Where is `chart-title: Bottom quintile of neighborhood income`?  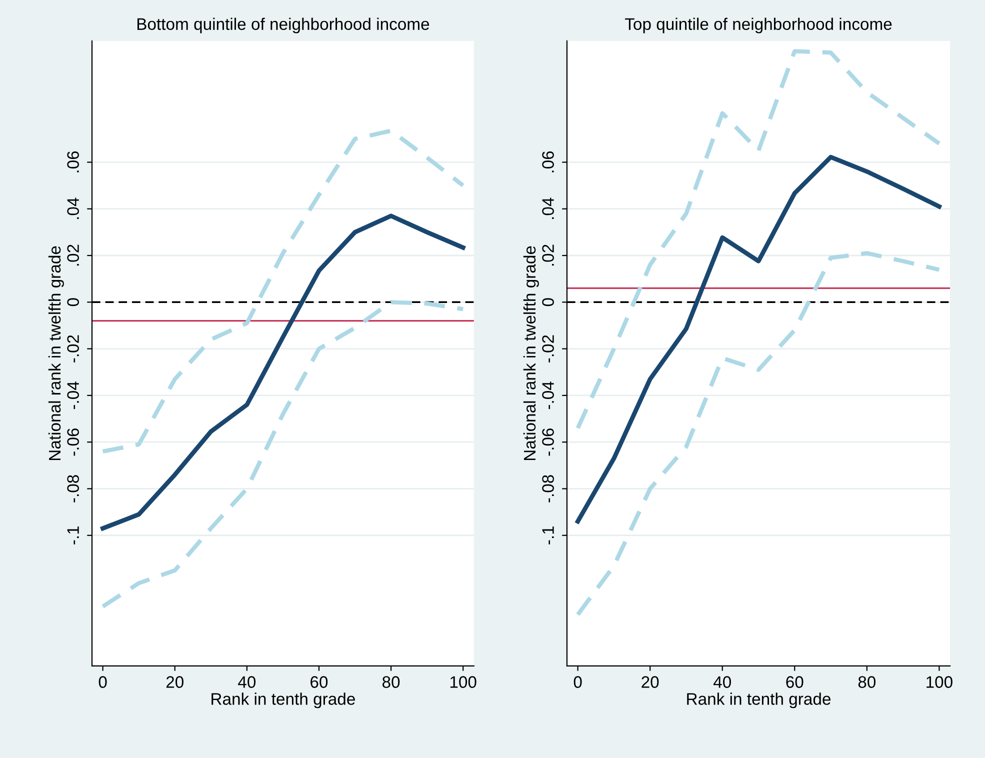 chart-title: Bottom quintile of neighborhood income is located at coordinates (283, 26).